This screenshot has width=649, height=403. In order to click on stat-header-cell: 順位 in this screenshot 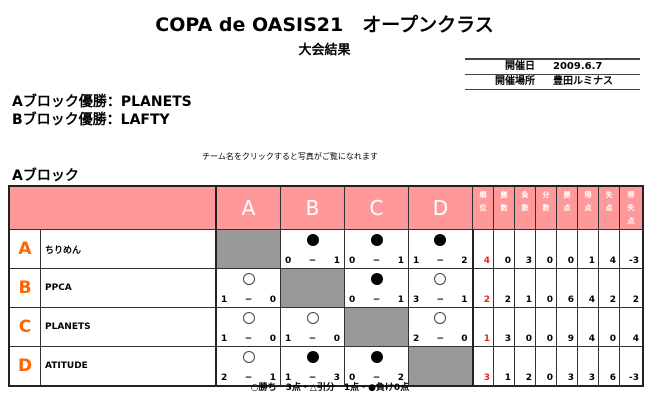, I will do `click(483, 207)`.